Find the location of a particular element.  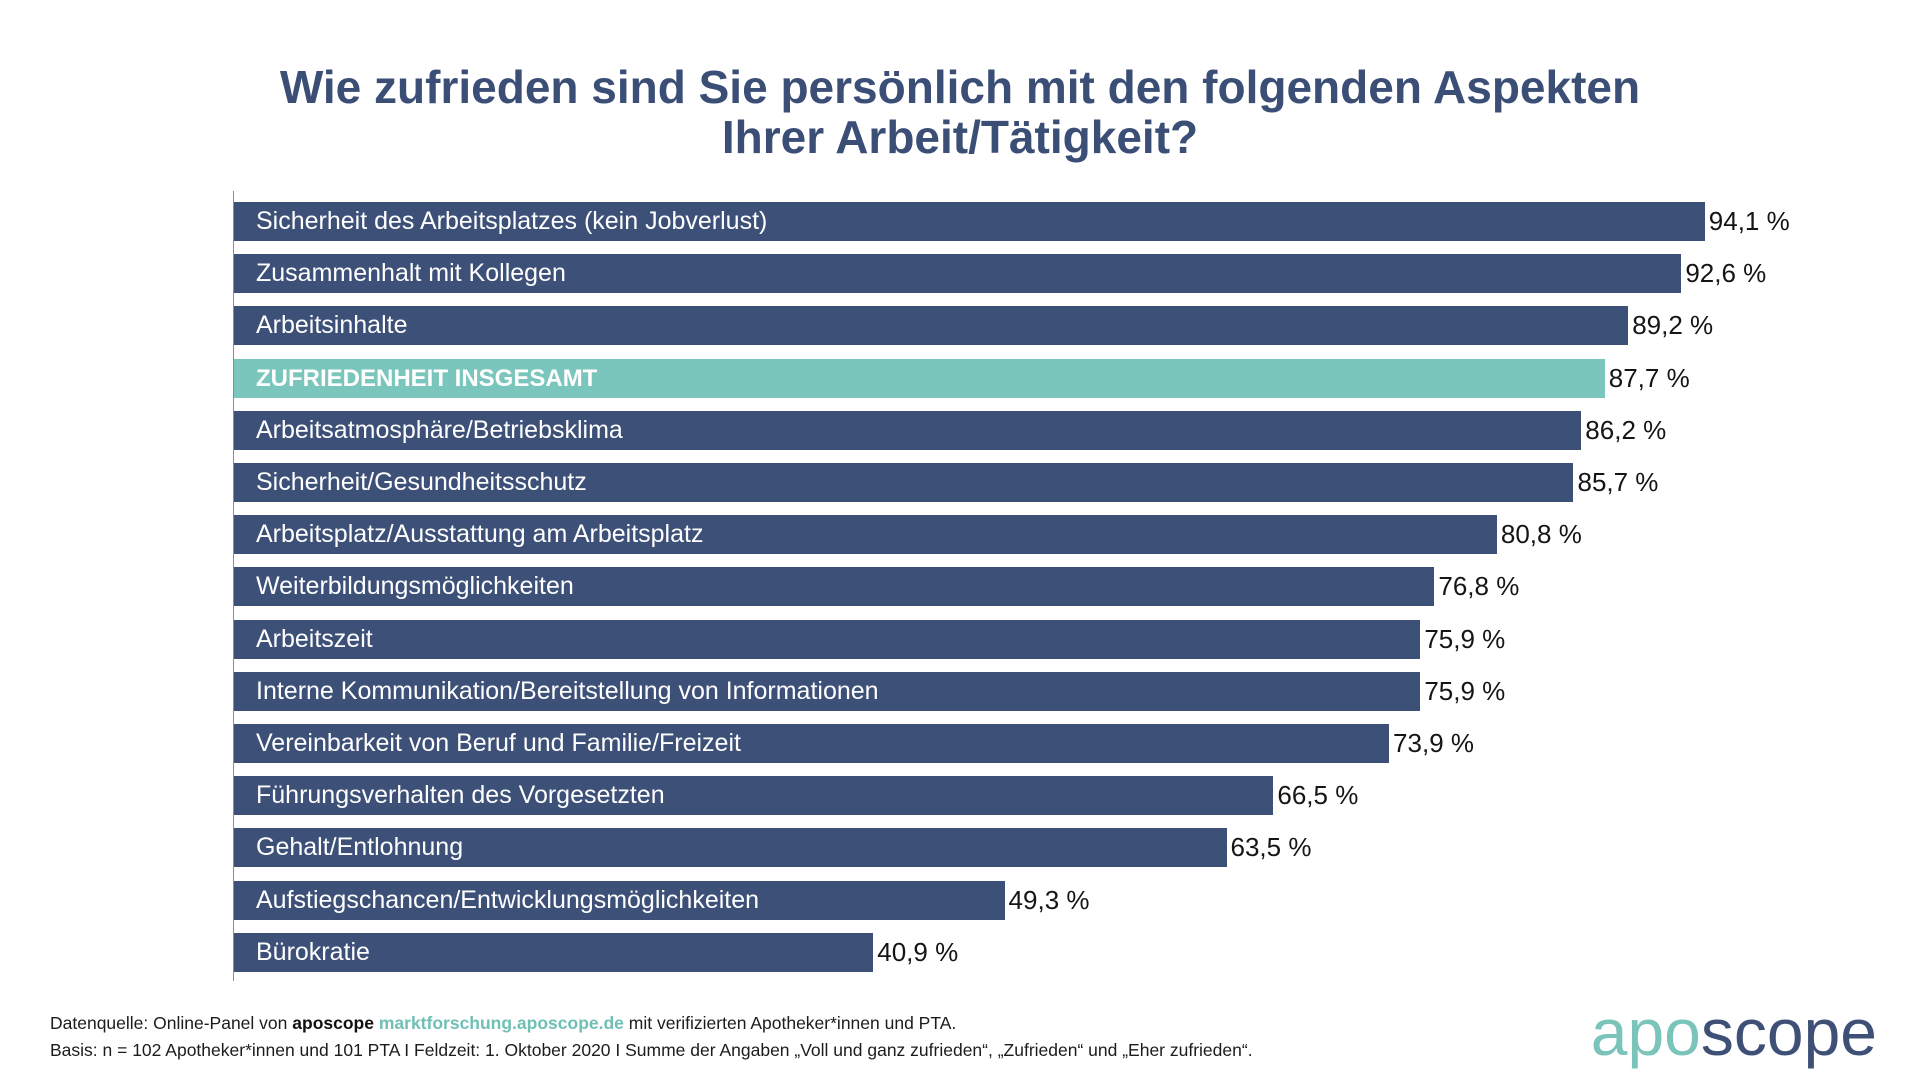

category-label: Bürokratie is located at coordinates (313, 951).